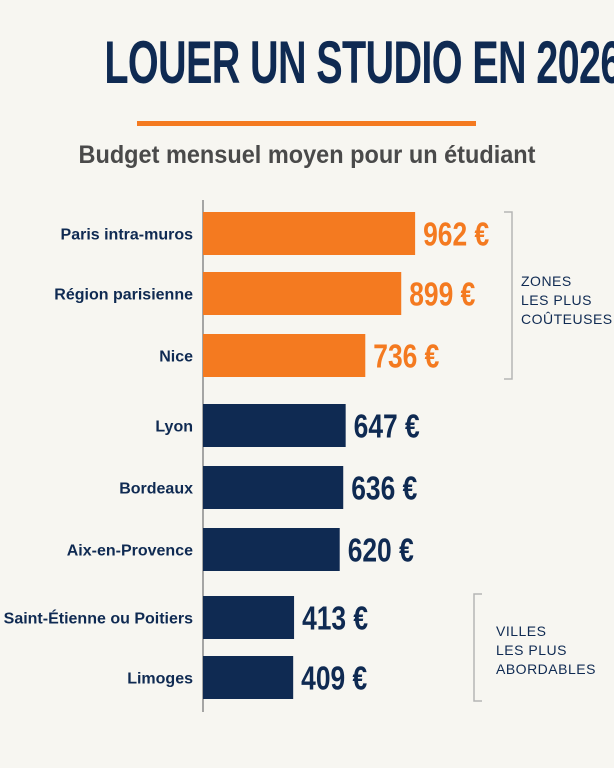 The image size is (614, 768). What do you see at coordinates (456, 235) in the screenshot?
I see `value-label: 962 €` at bounding box center [456, 235].